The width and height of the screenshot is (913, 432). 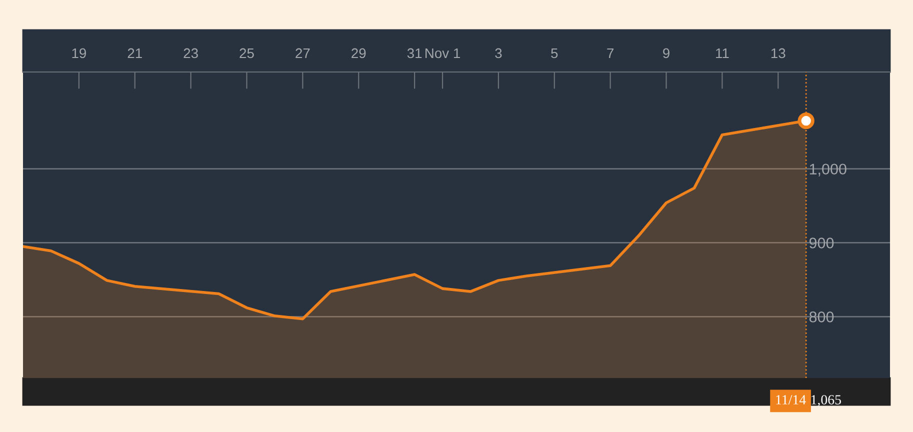 What do you see at coordinates (303, 53) in the screenshot?
I see `x-tick-label: 27` at bounding box center [303, 53].